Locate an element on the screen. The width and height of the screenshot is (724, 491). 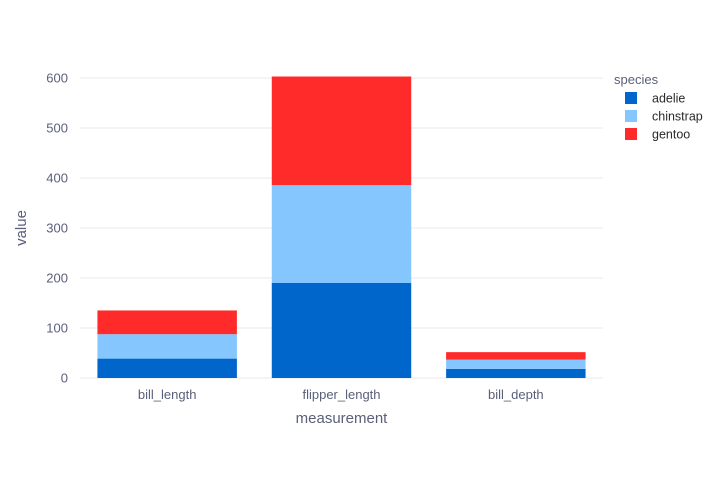
y-axis-title: value is located at coordinates (21, 228).